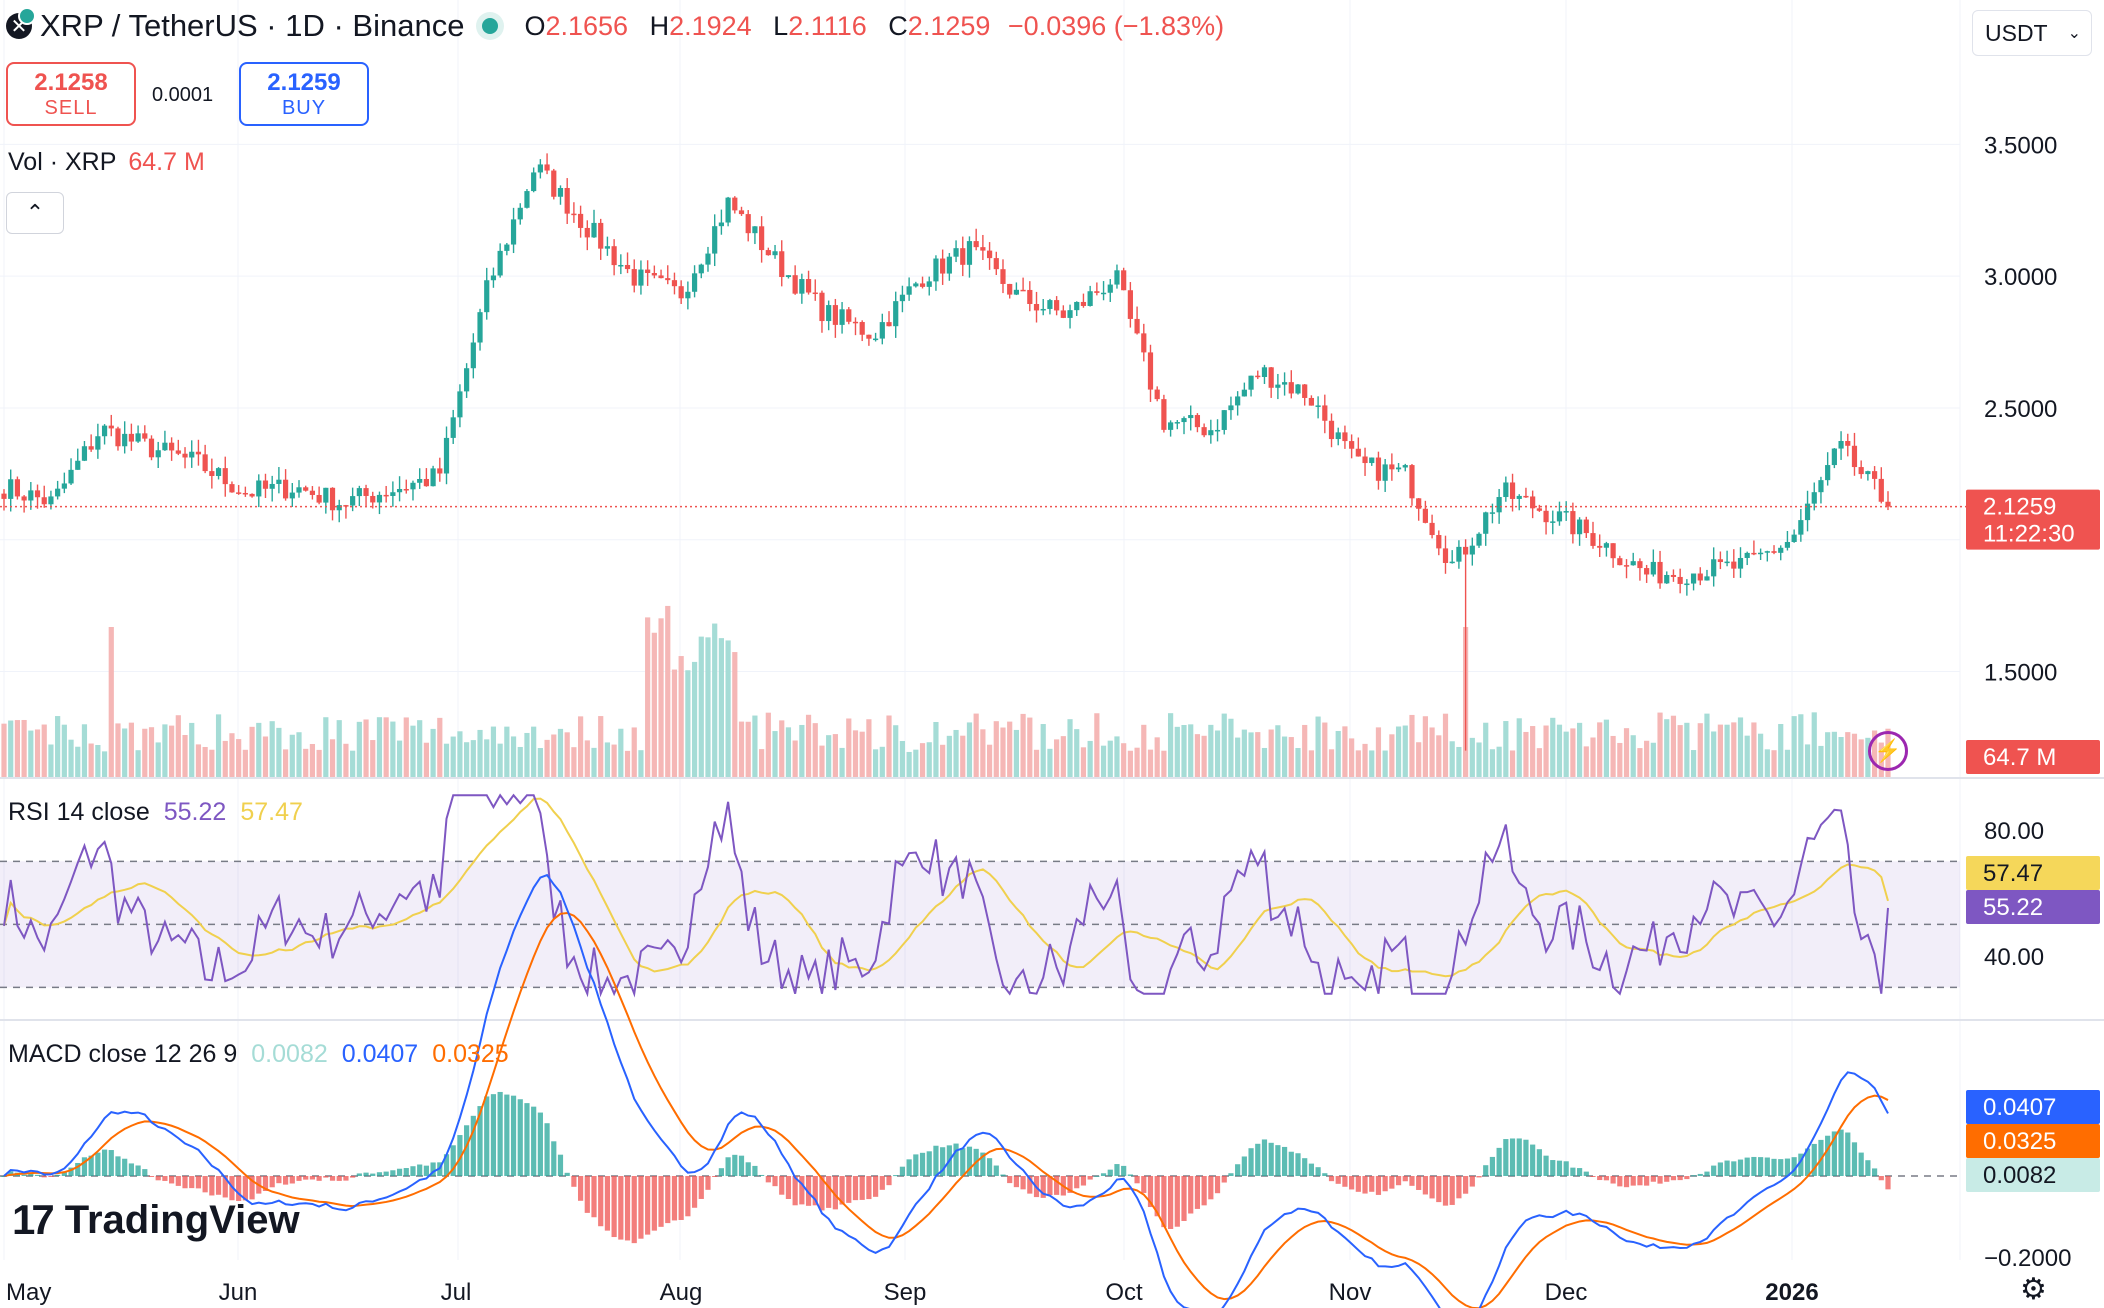 This screenshot has height=1308, width=2104. What do you see at coordinates (1888, 751) in the screenshot?
I see `lightning-icon: ⚡` at bounding box center [1888, 751].